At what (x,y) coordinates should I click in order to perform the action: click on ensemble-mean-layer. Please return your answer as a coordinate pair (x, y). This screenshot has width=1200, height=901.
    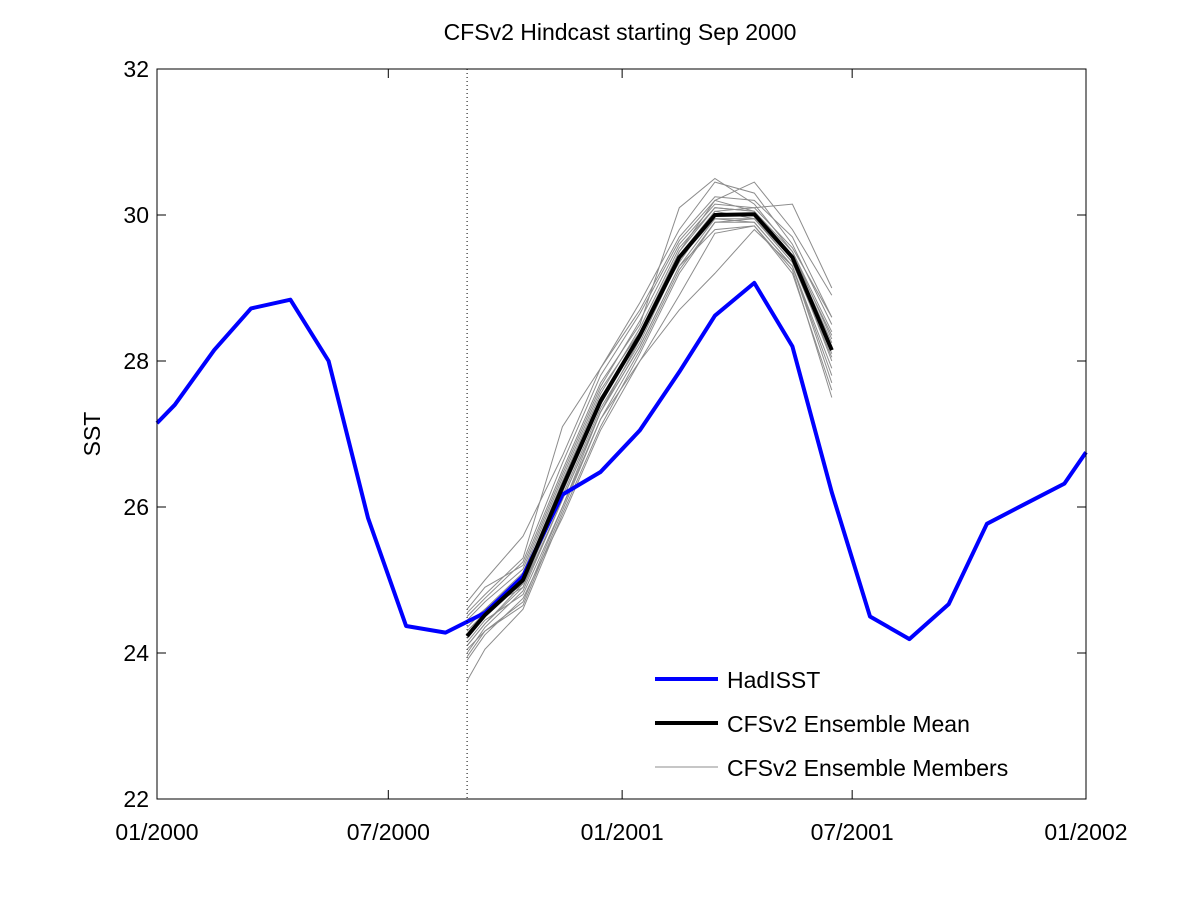
    Looking at the image, I should click on (649, 425).